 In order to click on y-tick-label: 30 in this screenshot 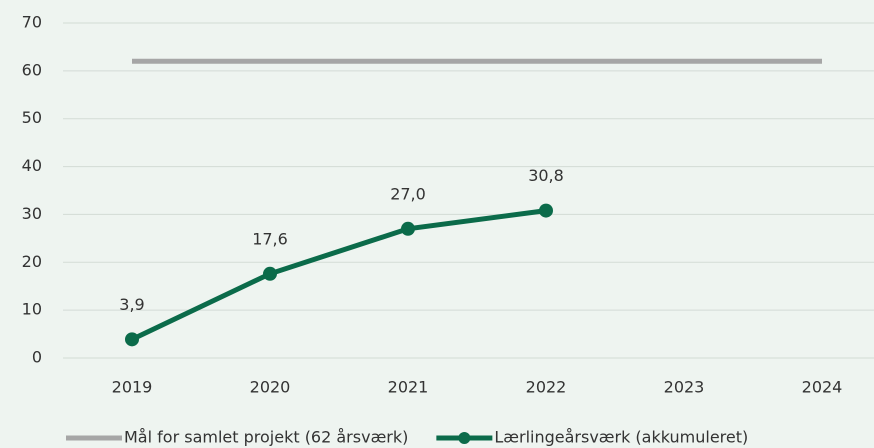, I will do `click(32, 213)`.